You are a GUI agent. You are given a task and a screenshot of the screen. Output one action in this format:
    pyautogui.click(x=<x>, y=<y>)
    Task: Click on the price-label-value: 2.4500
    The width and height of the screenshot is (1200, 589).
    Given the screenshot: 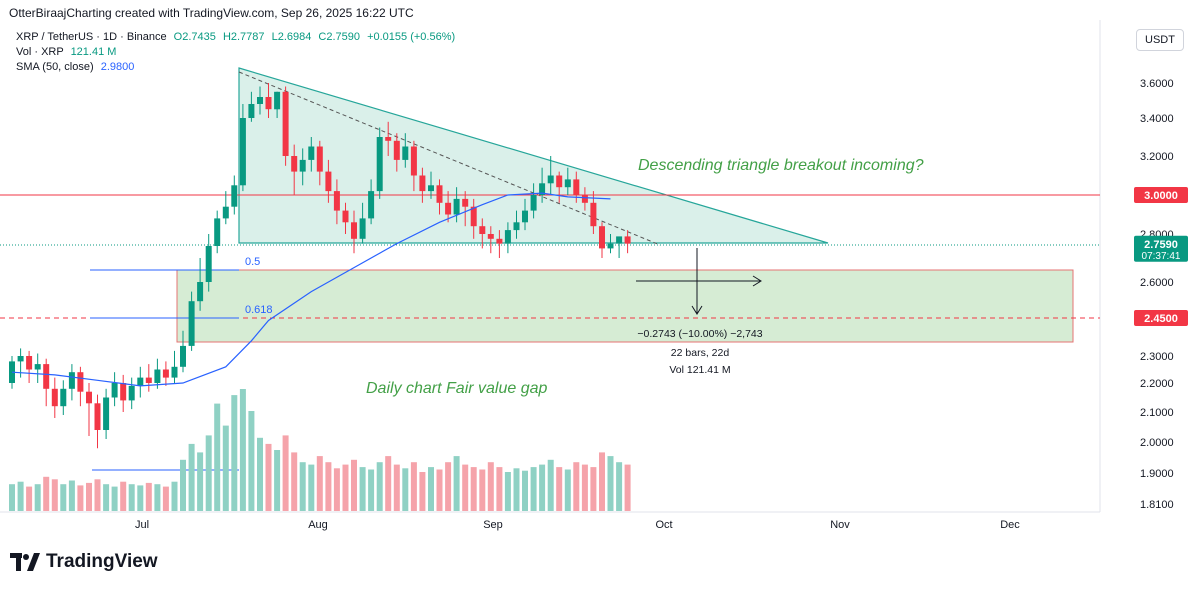 What is the action you would take?
    pyautogui.click(x=1161, y=319)
    